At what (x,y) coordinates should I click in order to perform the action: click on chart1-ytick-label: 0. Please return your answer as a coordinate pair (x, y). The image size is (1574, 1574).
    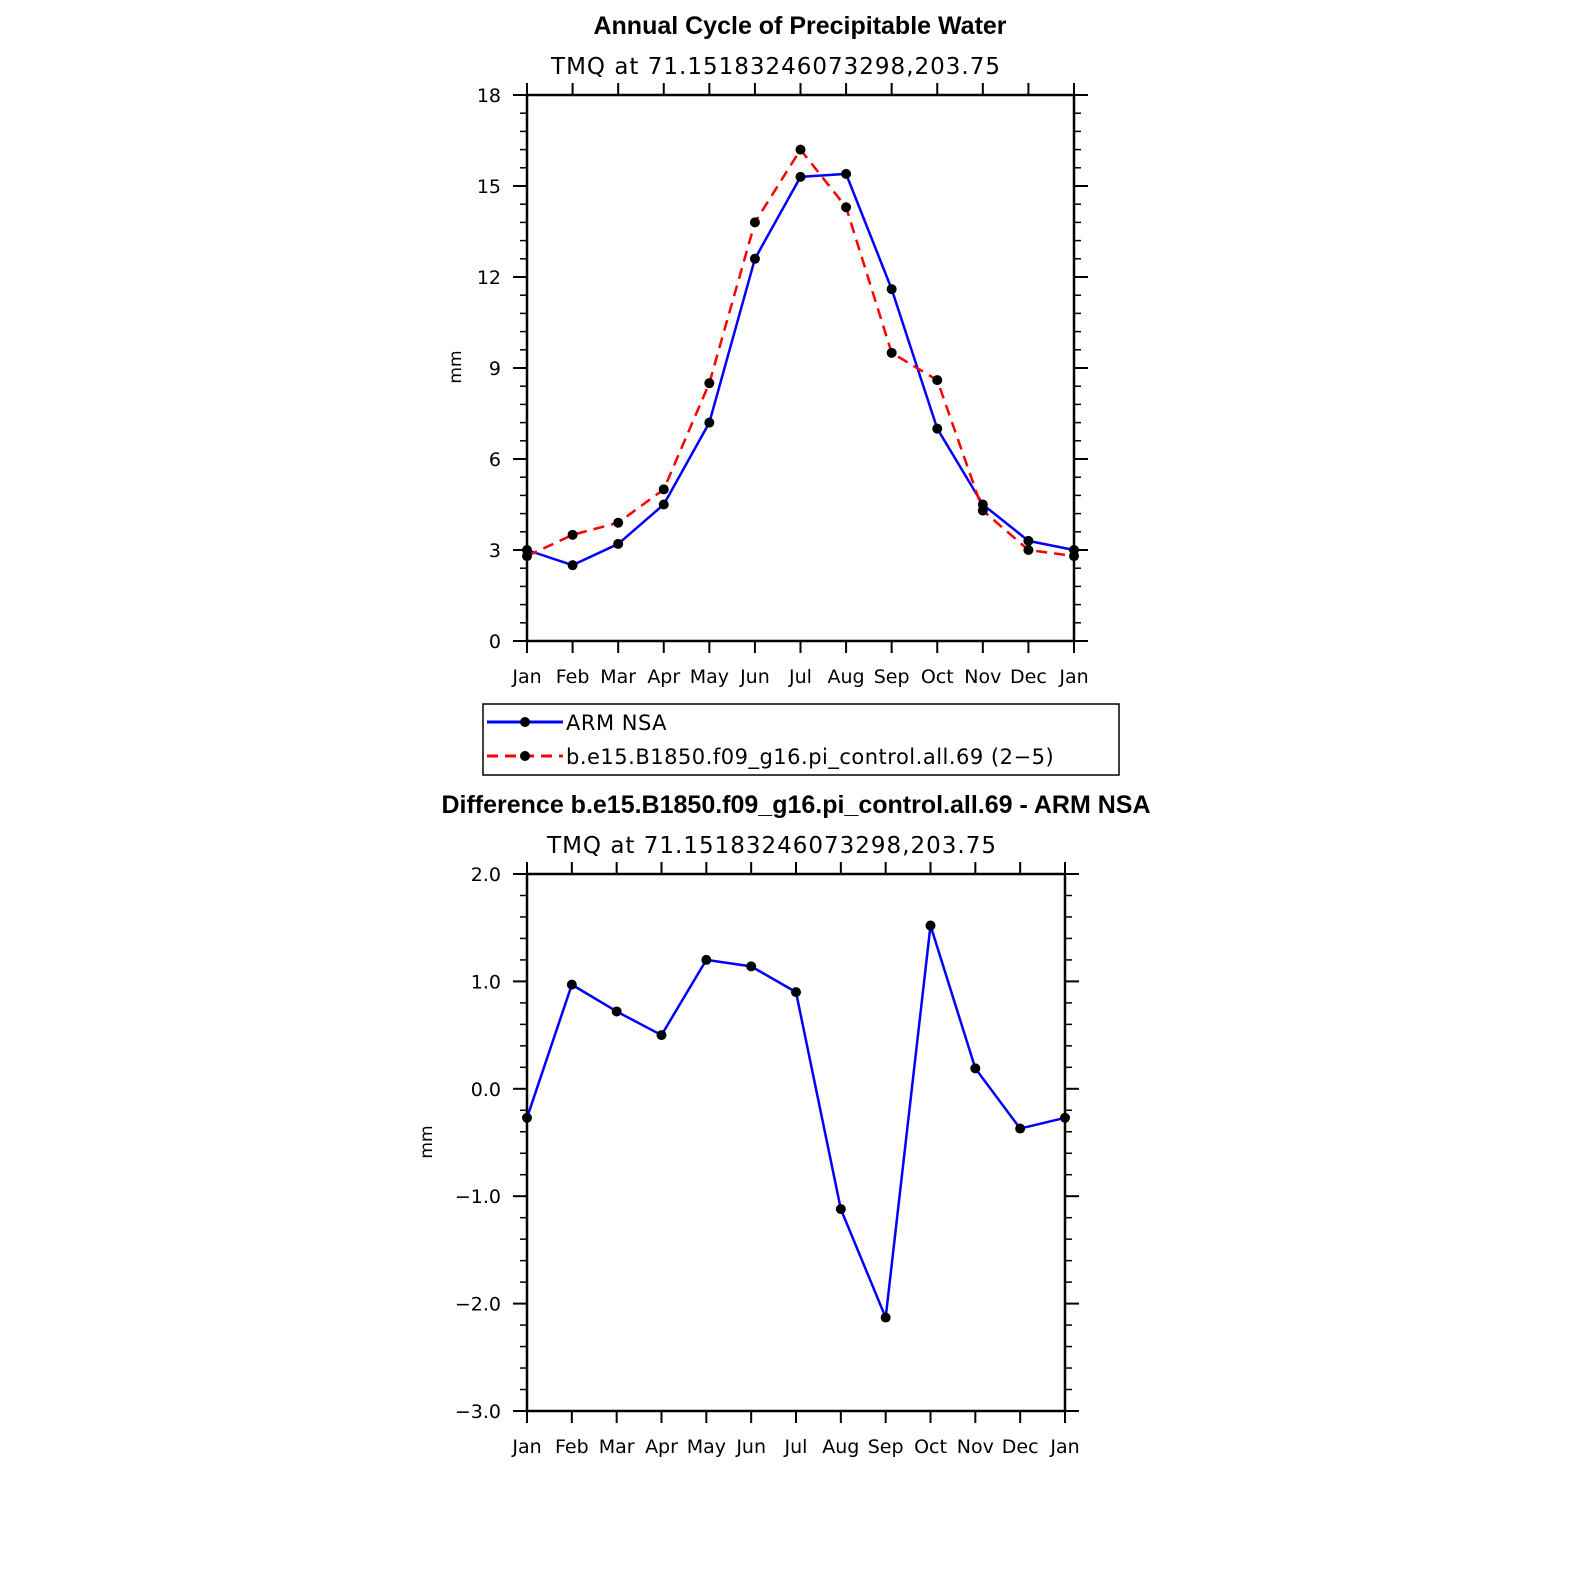
    Looking at the image, I should click on (495, 642).